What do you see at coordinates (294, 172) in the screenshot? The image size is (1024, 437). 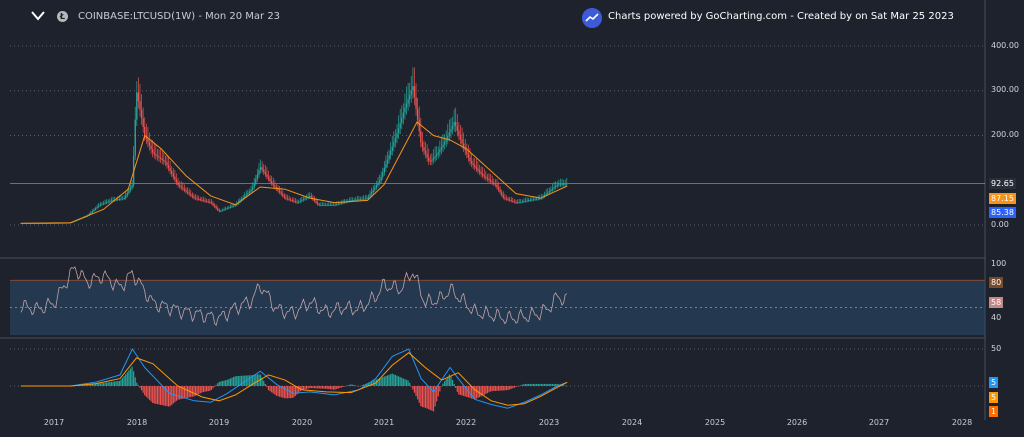 I see `ma-series-line` at bounding box center [294, 172].